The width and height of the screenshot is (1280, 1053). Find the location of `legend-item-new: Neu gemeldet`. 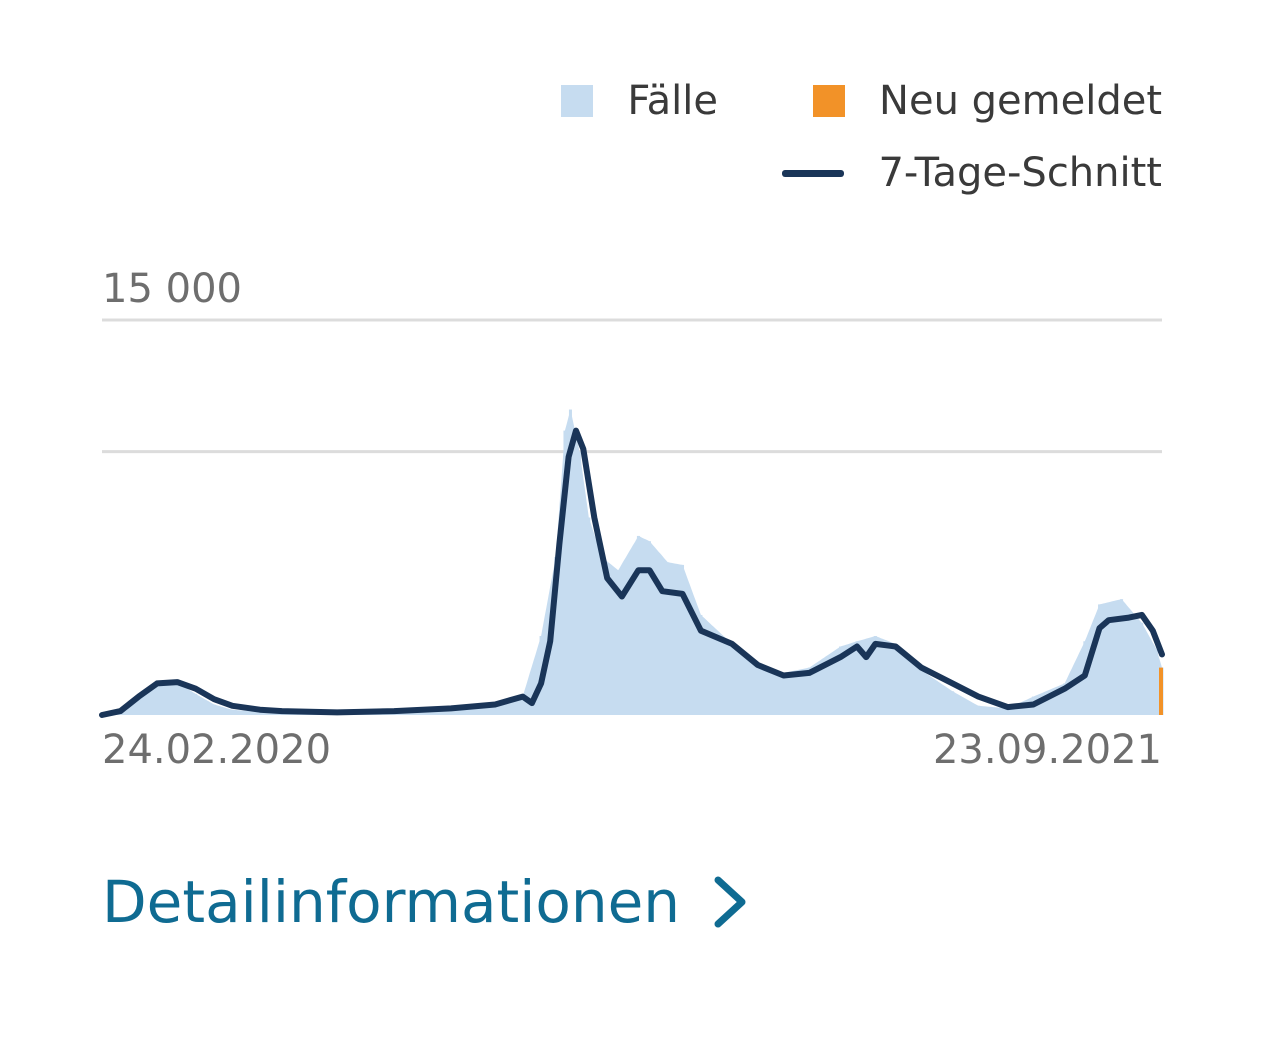

legend-item-new: Neu gemeldet is located at coordinates (987, 101).